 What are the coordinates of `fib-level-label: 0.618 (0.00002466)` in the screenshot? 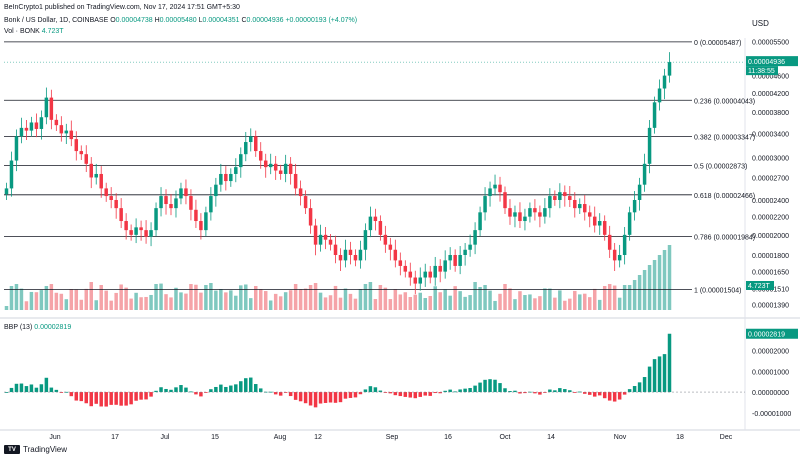 It's located at (724, 196).